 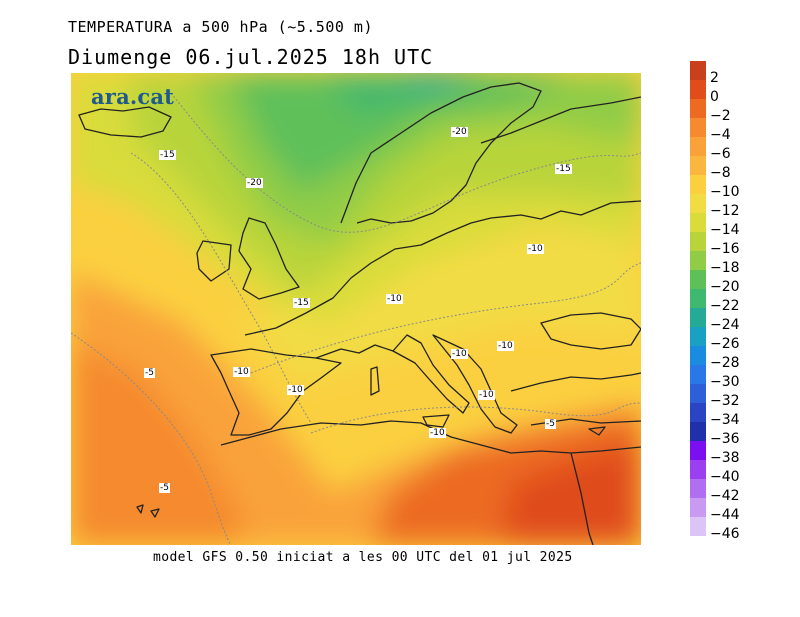 I want to click on legend-label: −6, so click(x=720, y=154).